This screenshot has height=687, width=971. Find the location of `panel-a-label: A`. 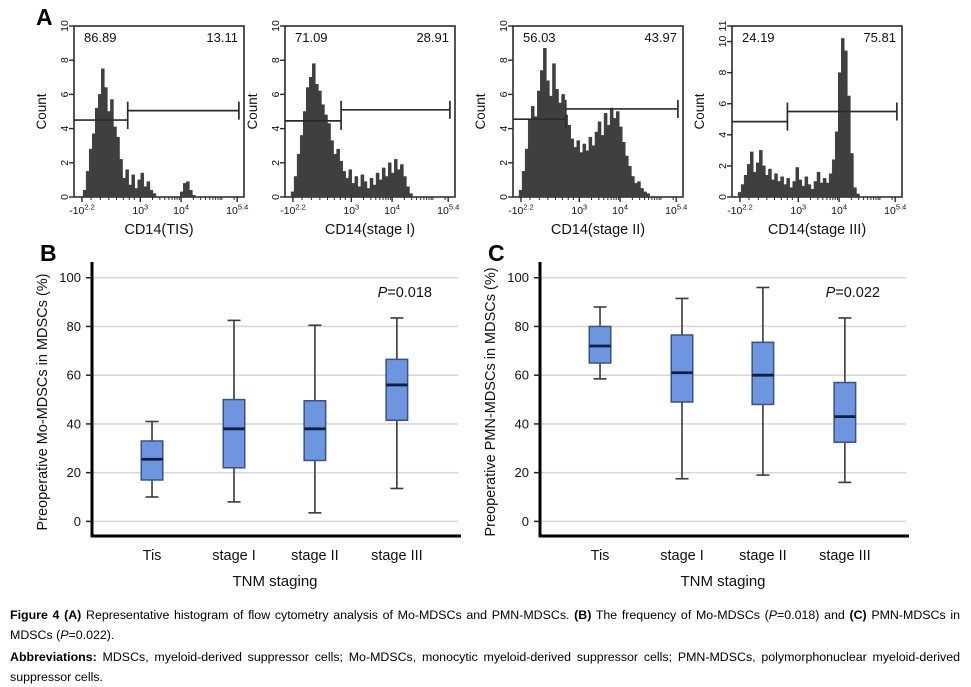

panel-a-label: A is located at coordinates (45, 17).